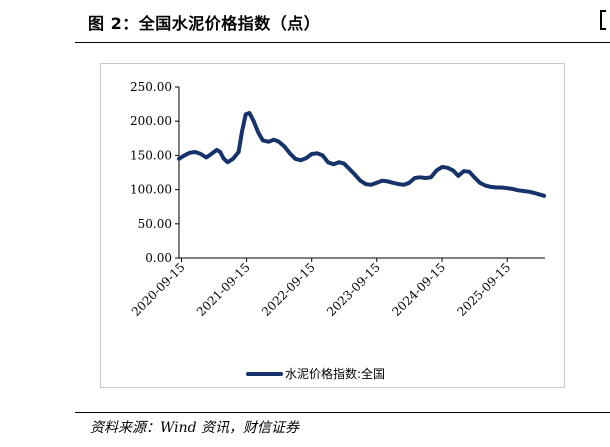  I want to click on legend: 水泥价格指数:全国, so click(315, 373).